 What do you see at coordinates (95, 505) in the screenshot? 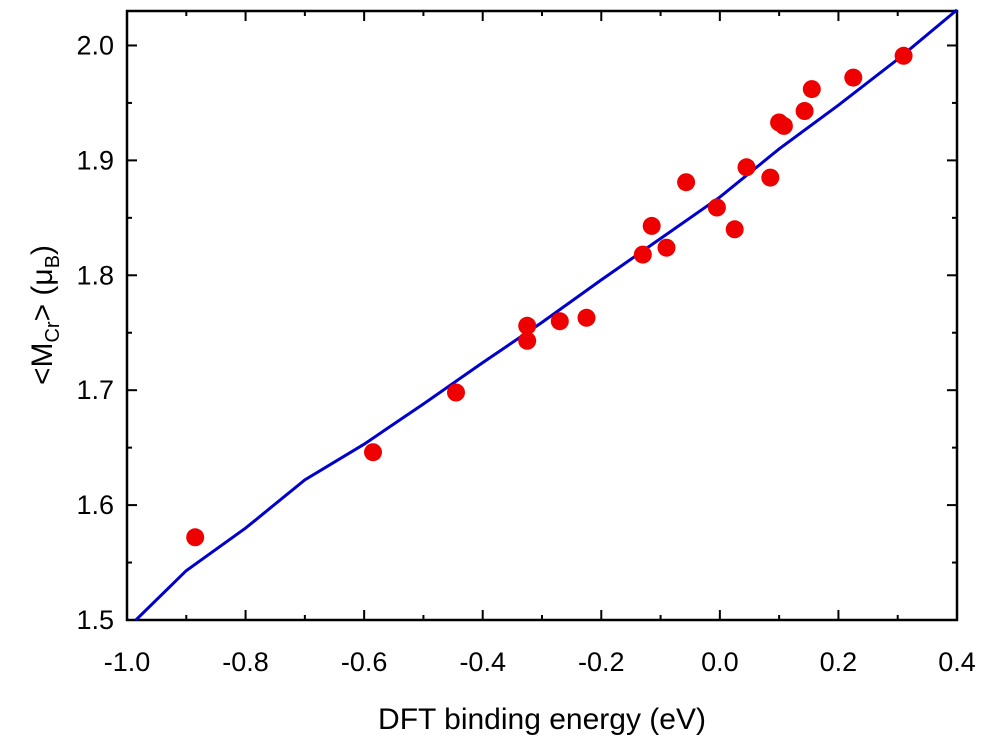
I see `y-tick-label: 1.6` at bounding box center [95, 505].